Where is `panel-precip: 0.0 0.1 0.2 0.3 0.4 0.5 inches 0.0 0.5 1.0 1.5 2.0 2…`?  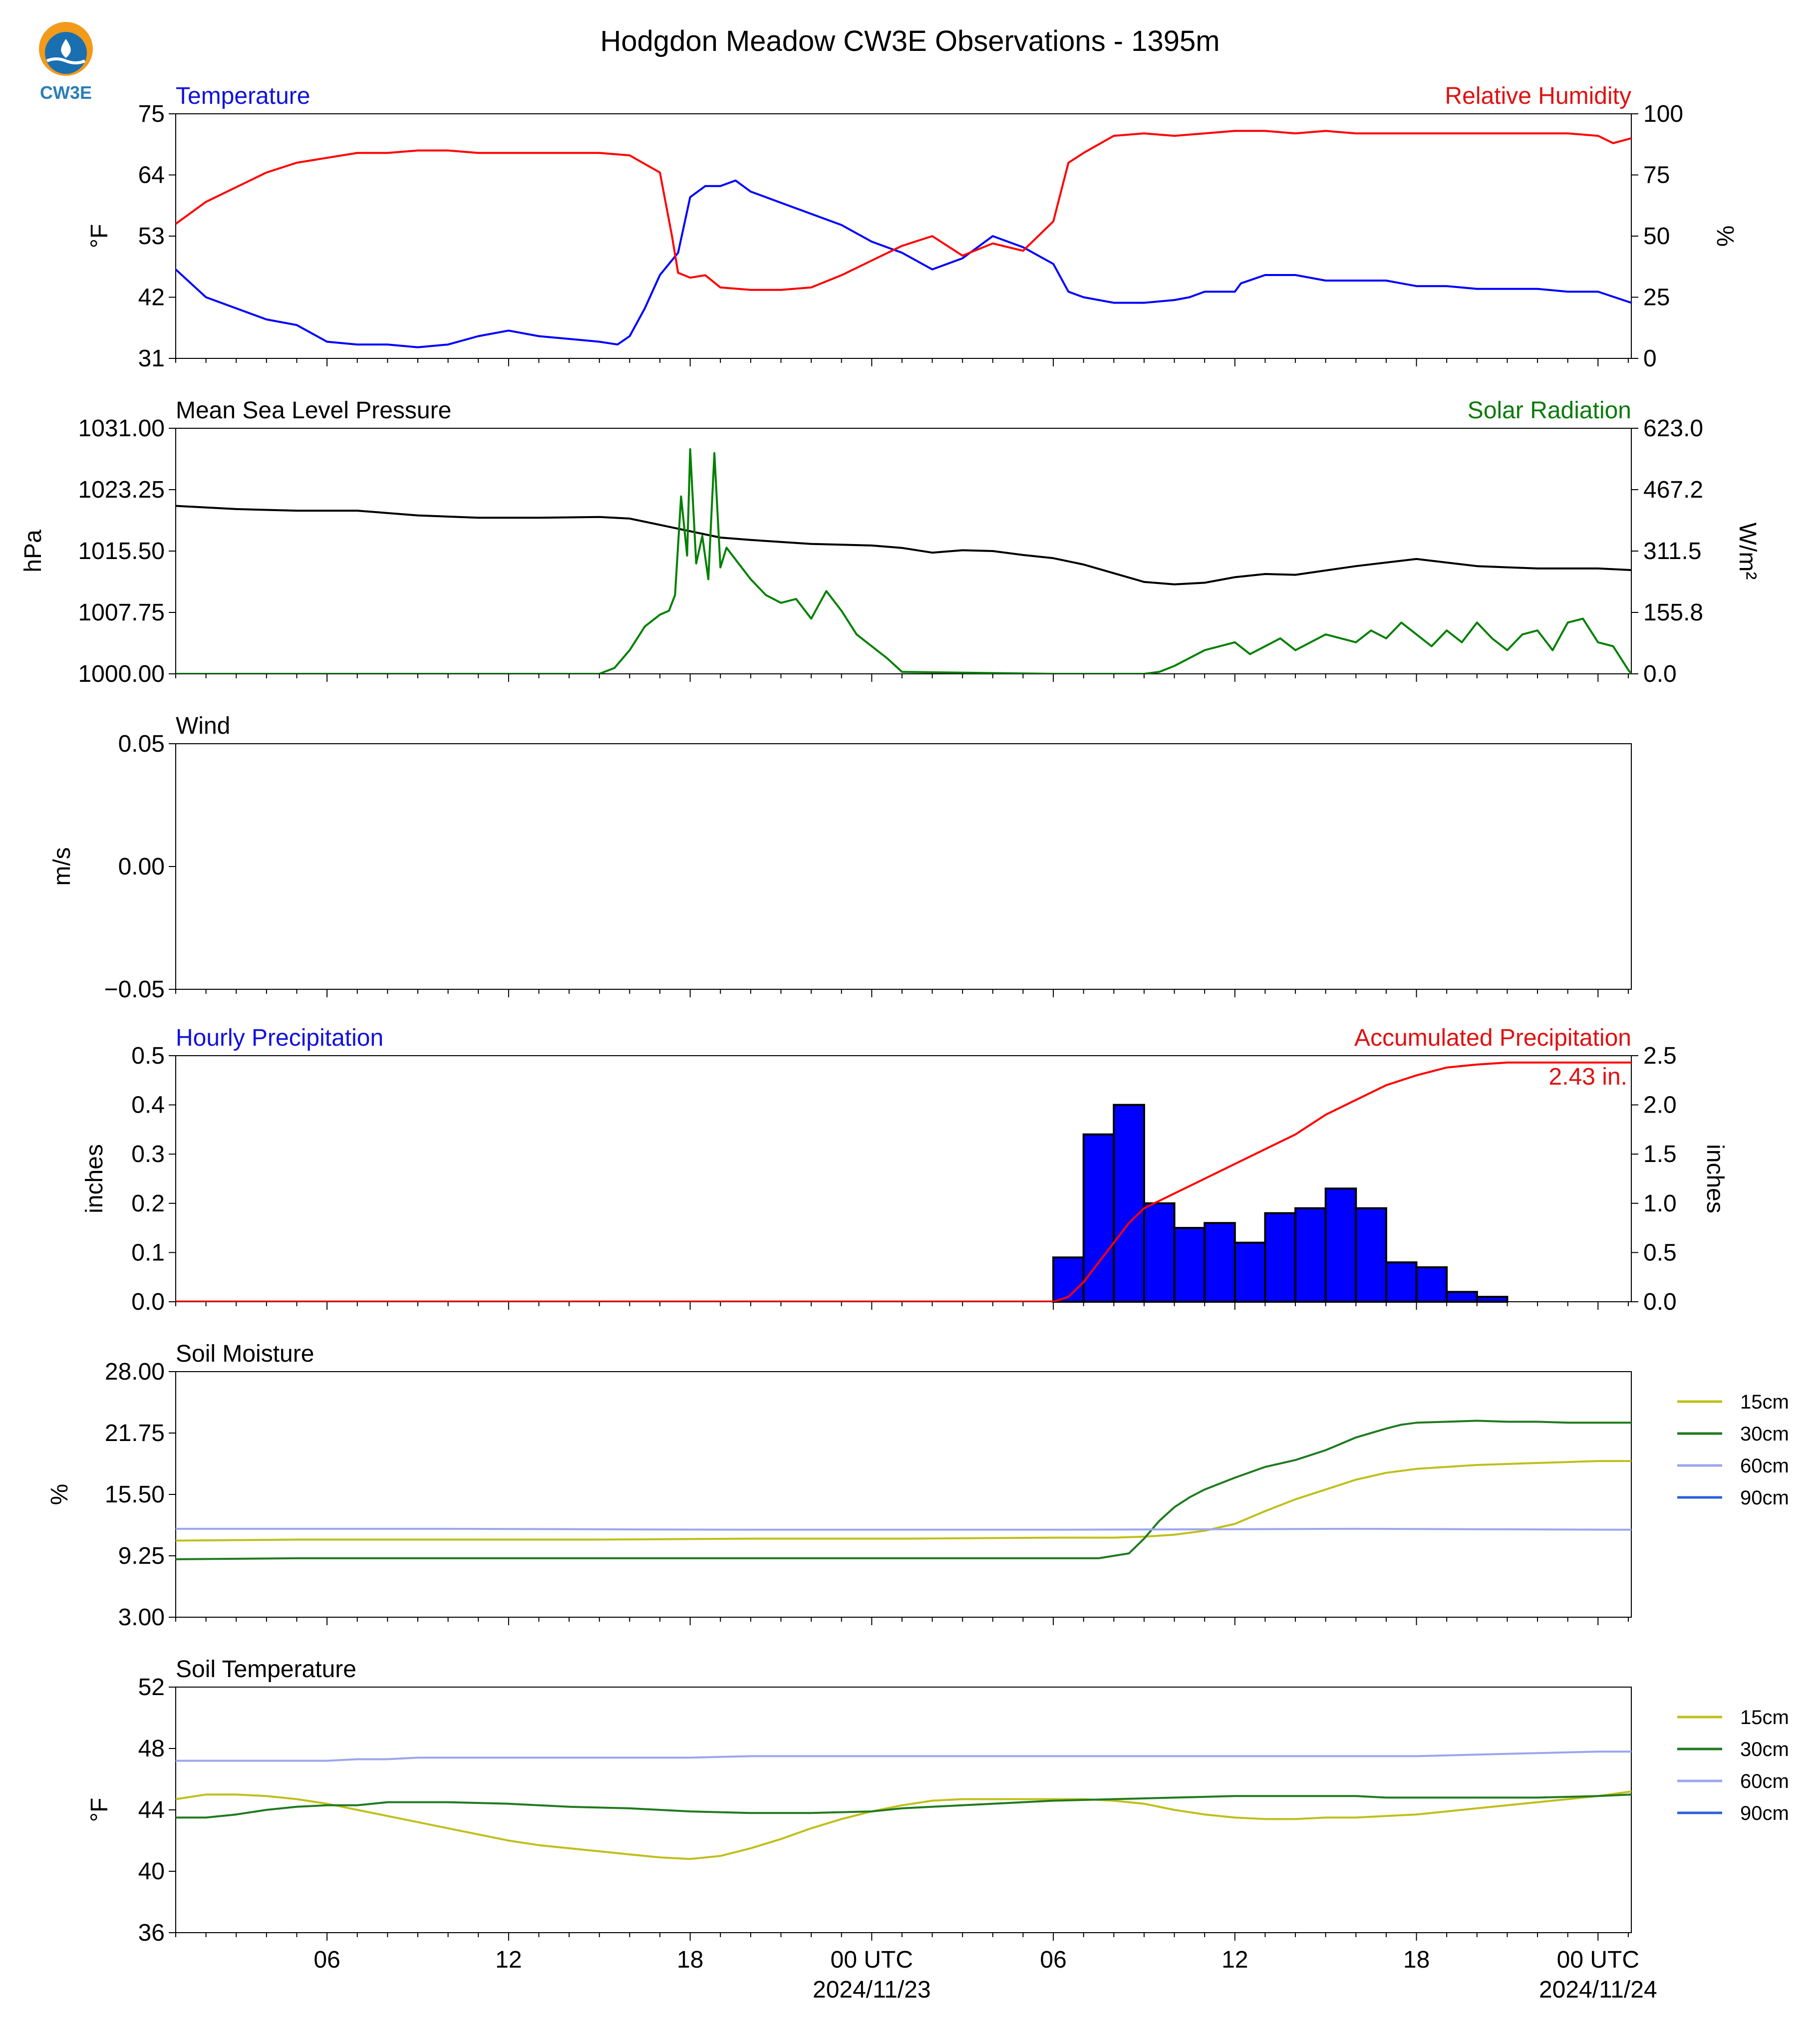 panel-precip: 0.0 0.1 0.2 0.3 0.4 0.5 inches 0.0 0.5 1.0 1.5 2.0 2… is located at coordinates (904, 1170).